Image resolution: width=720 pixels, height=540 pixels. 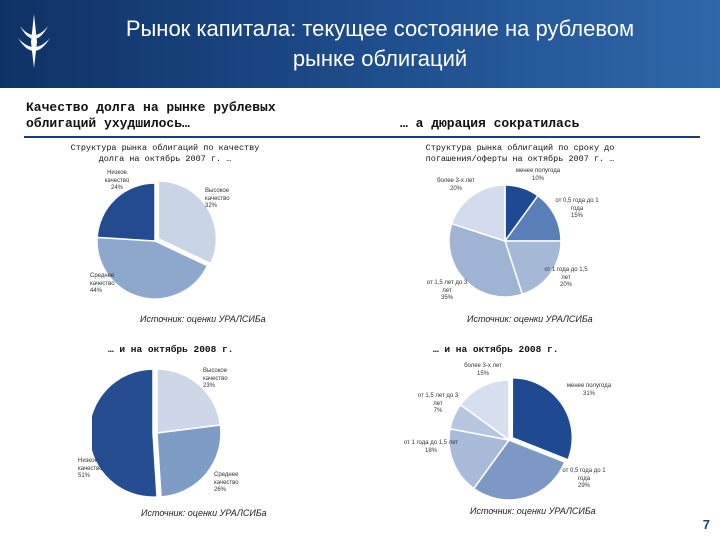 I want to click on left-heading-line-1: Качество долга на рынке рублевых, so click(x=151, y=107).